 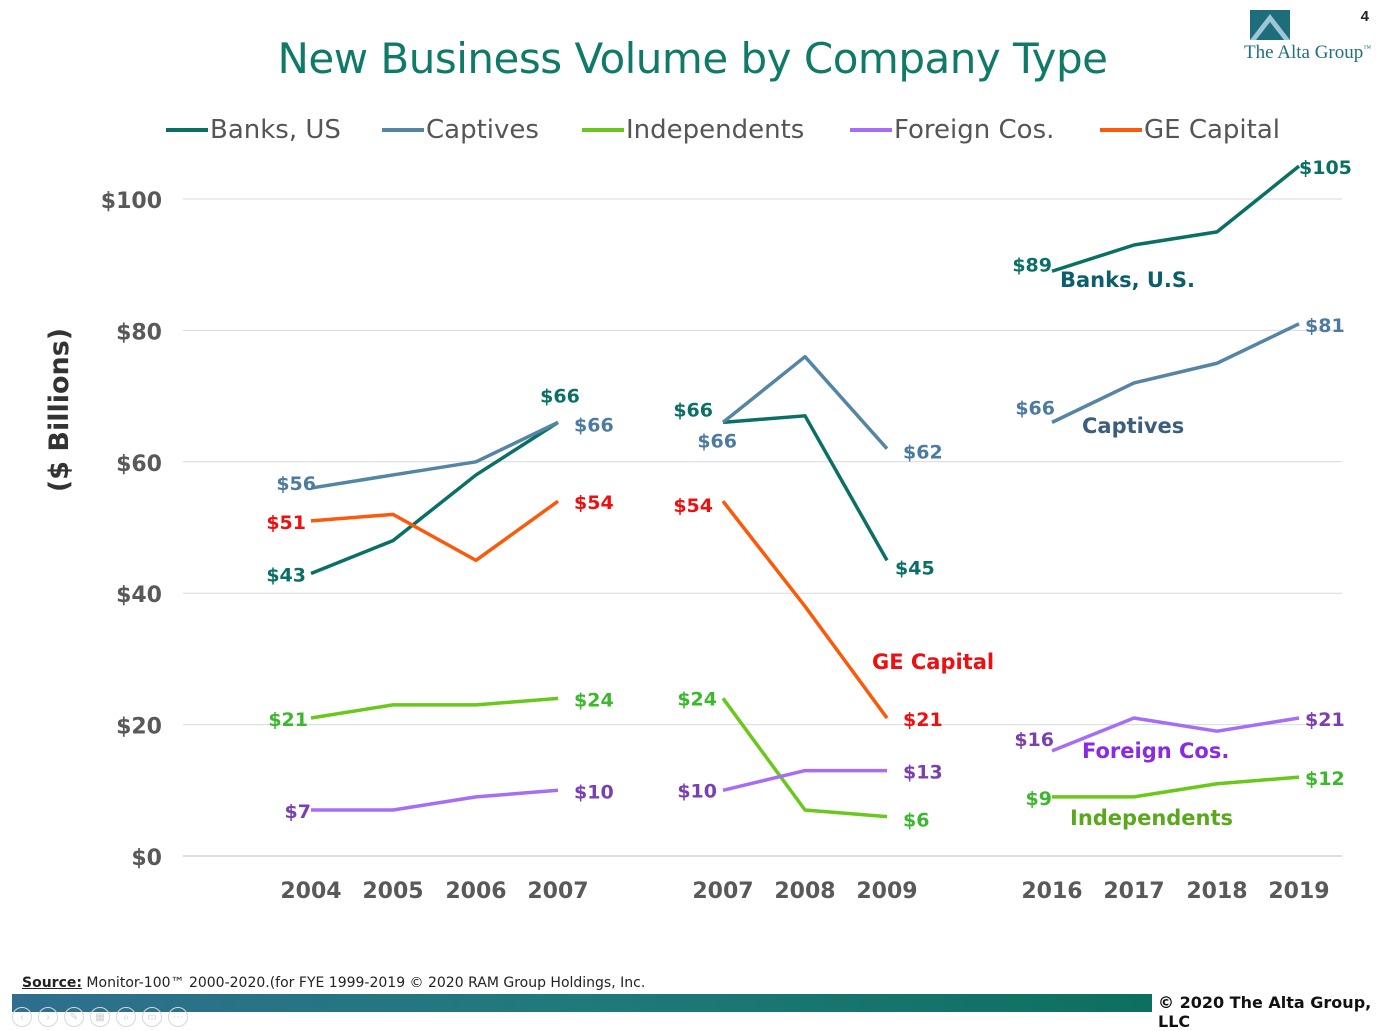 I want to click on legend-label-independents: Independents, so click(x=715, y=130).